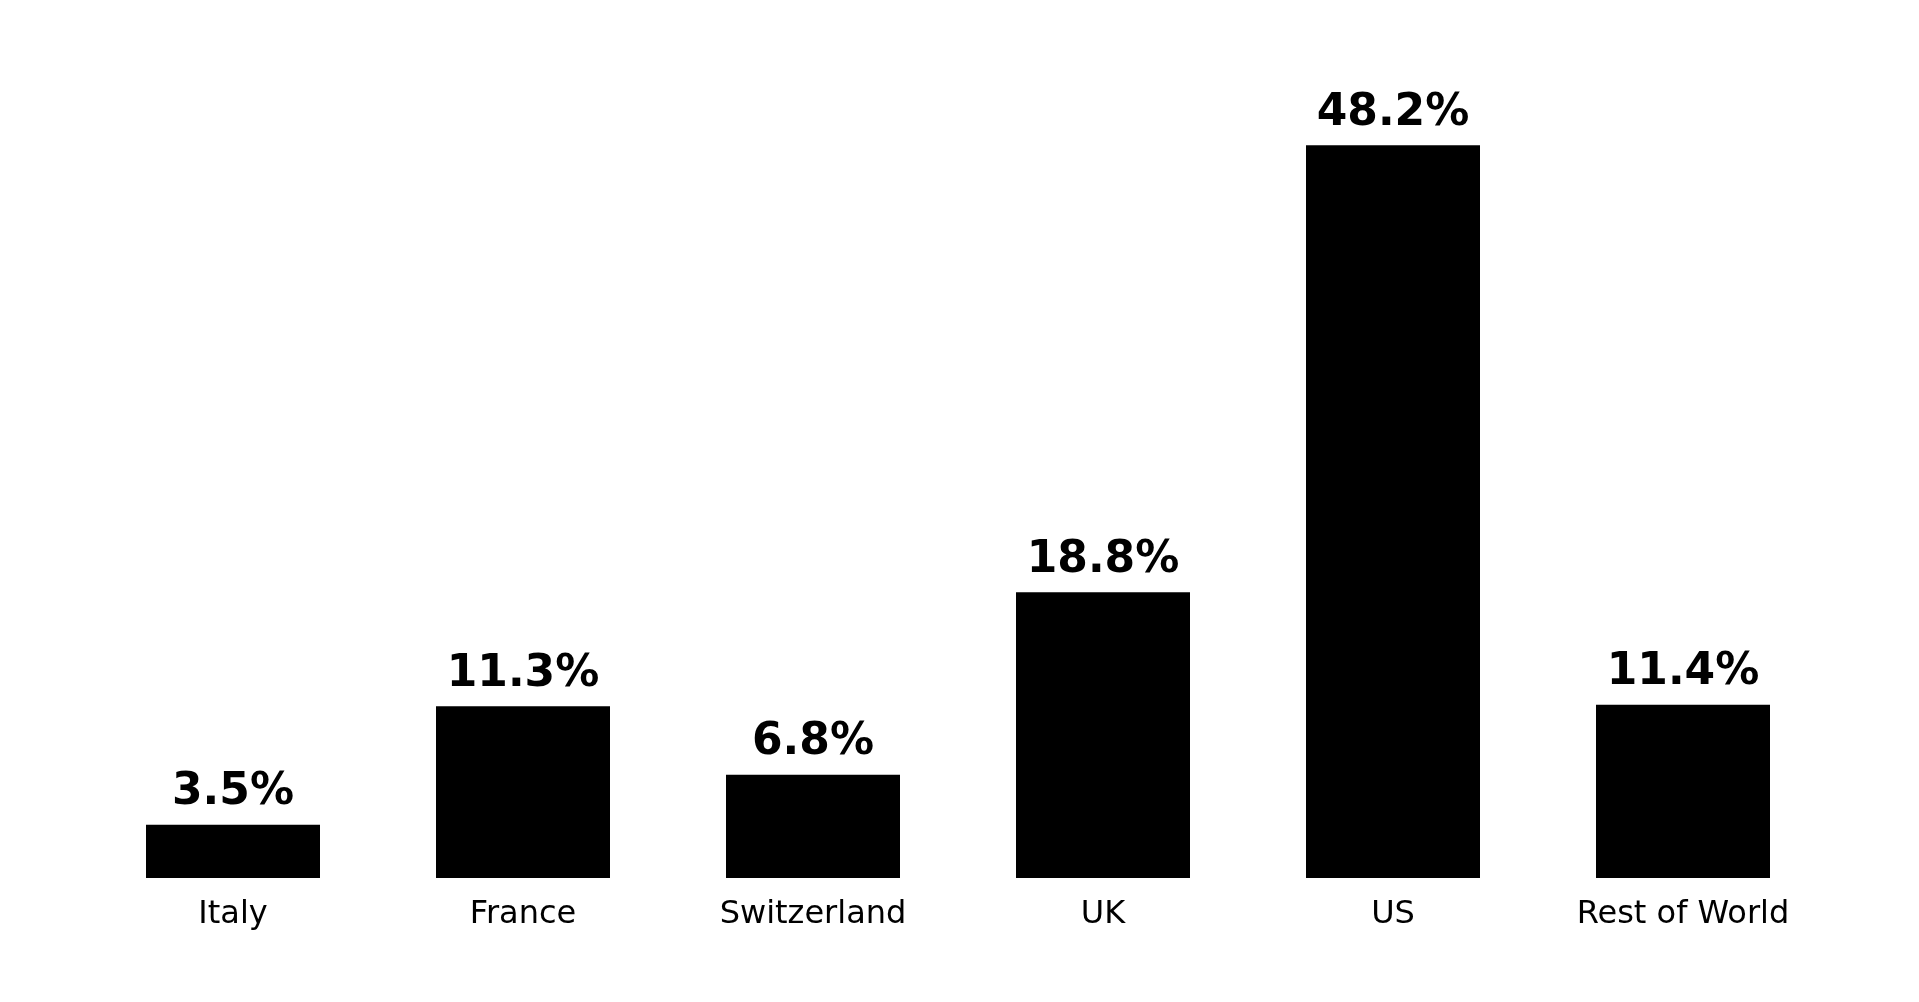  Describe the element at coordinates (233, 789) in the screenshot. I see `data-label: 3.5%` at that location.